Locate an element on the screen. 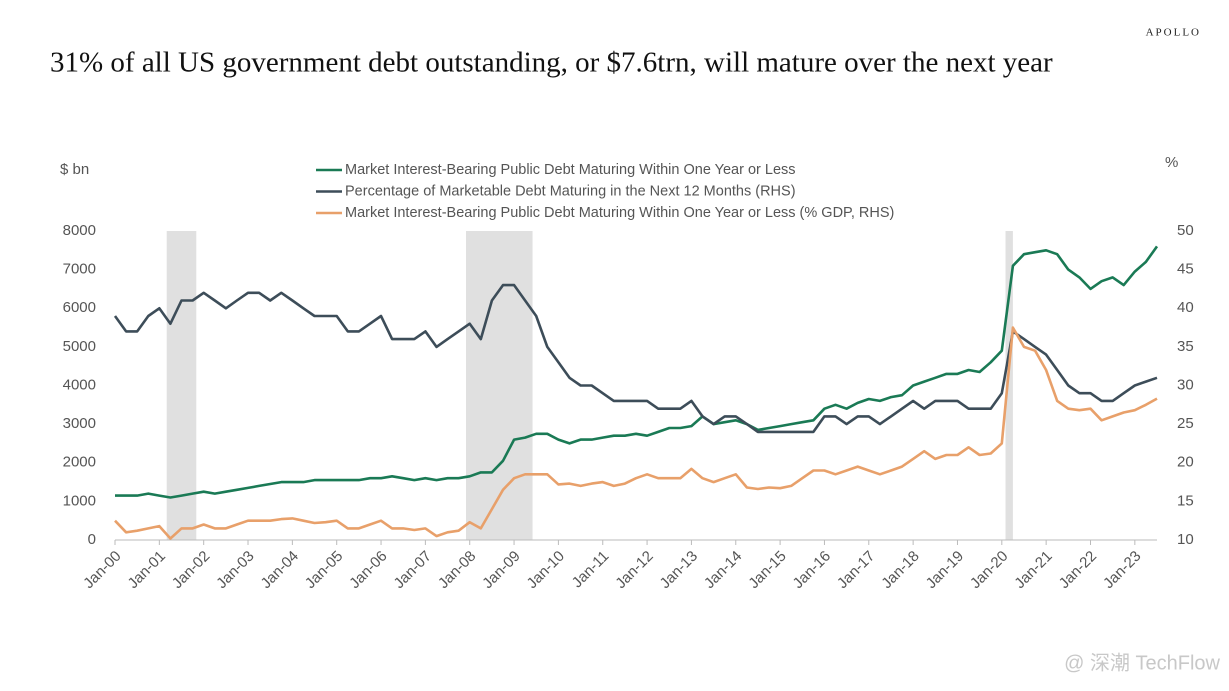 The width and height of the screenshot is (1229, 691). y2-axis-label: % is located at coordinates (1171, 162).